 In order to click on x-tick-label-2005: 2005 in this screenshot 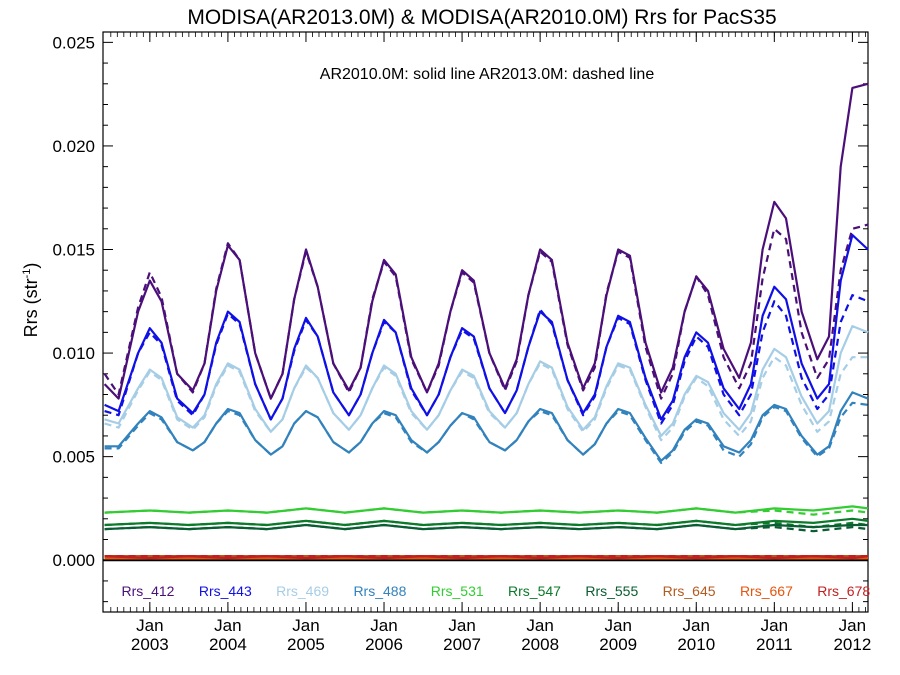, I will do `click(306, 644)`.